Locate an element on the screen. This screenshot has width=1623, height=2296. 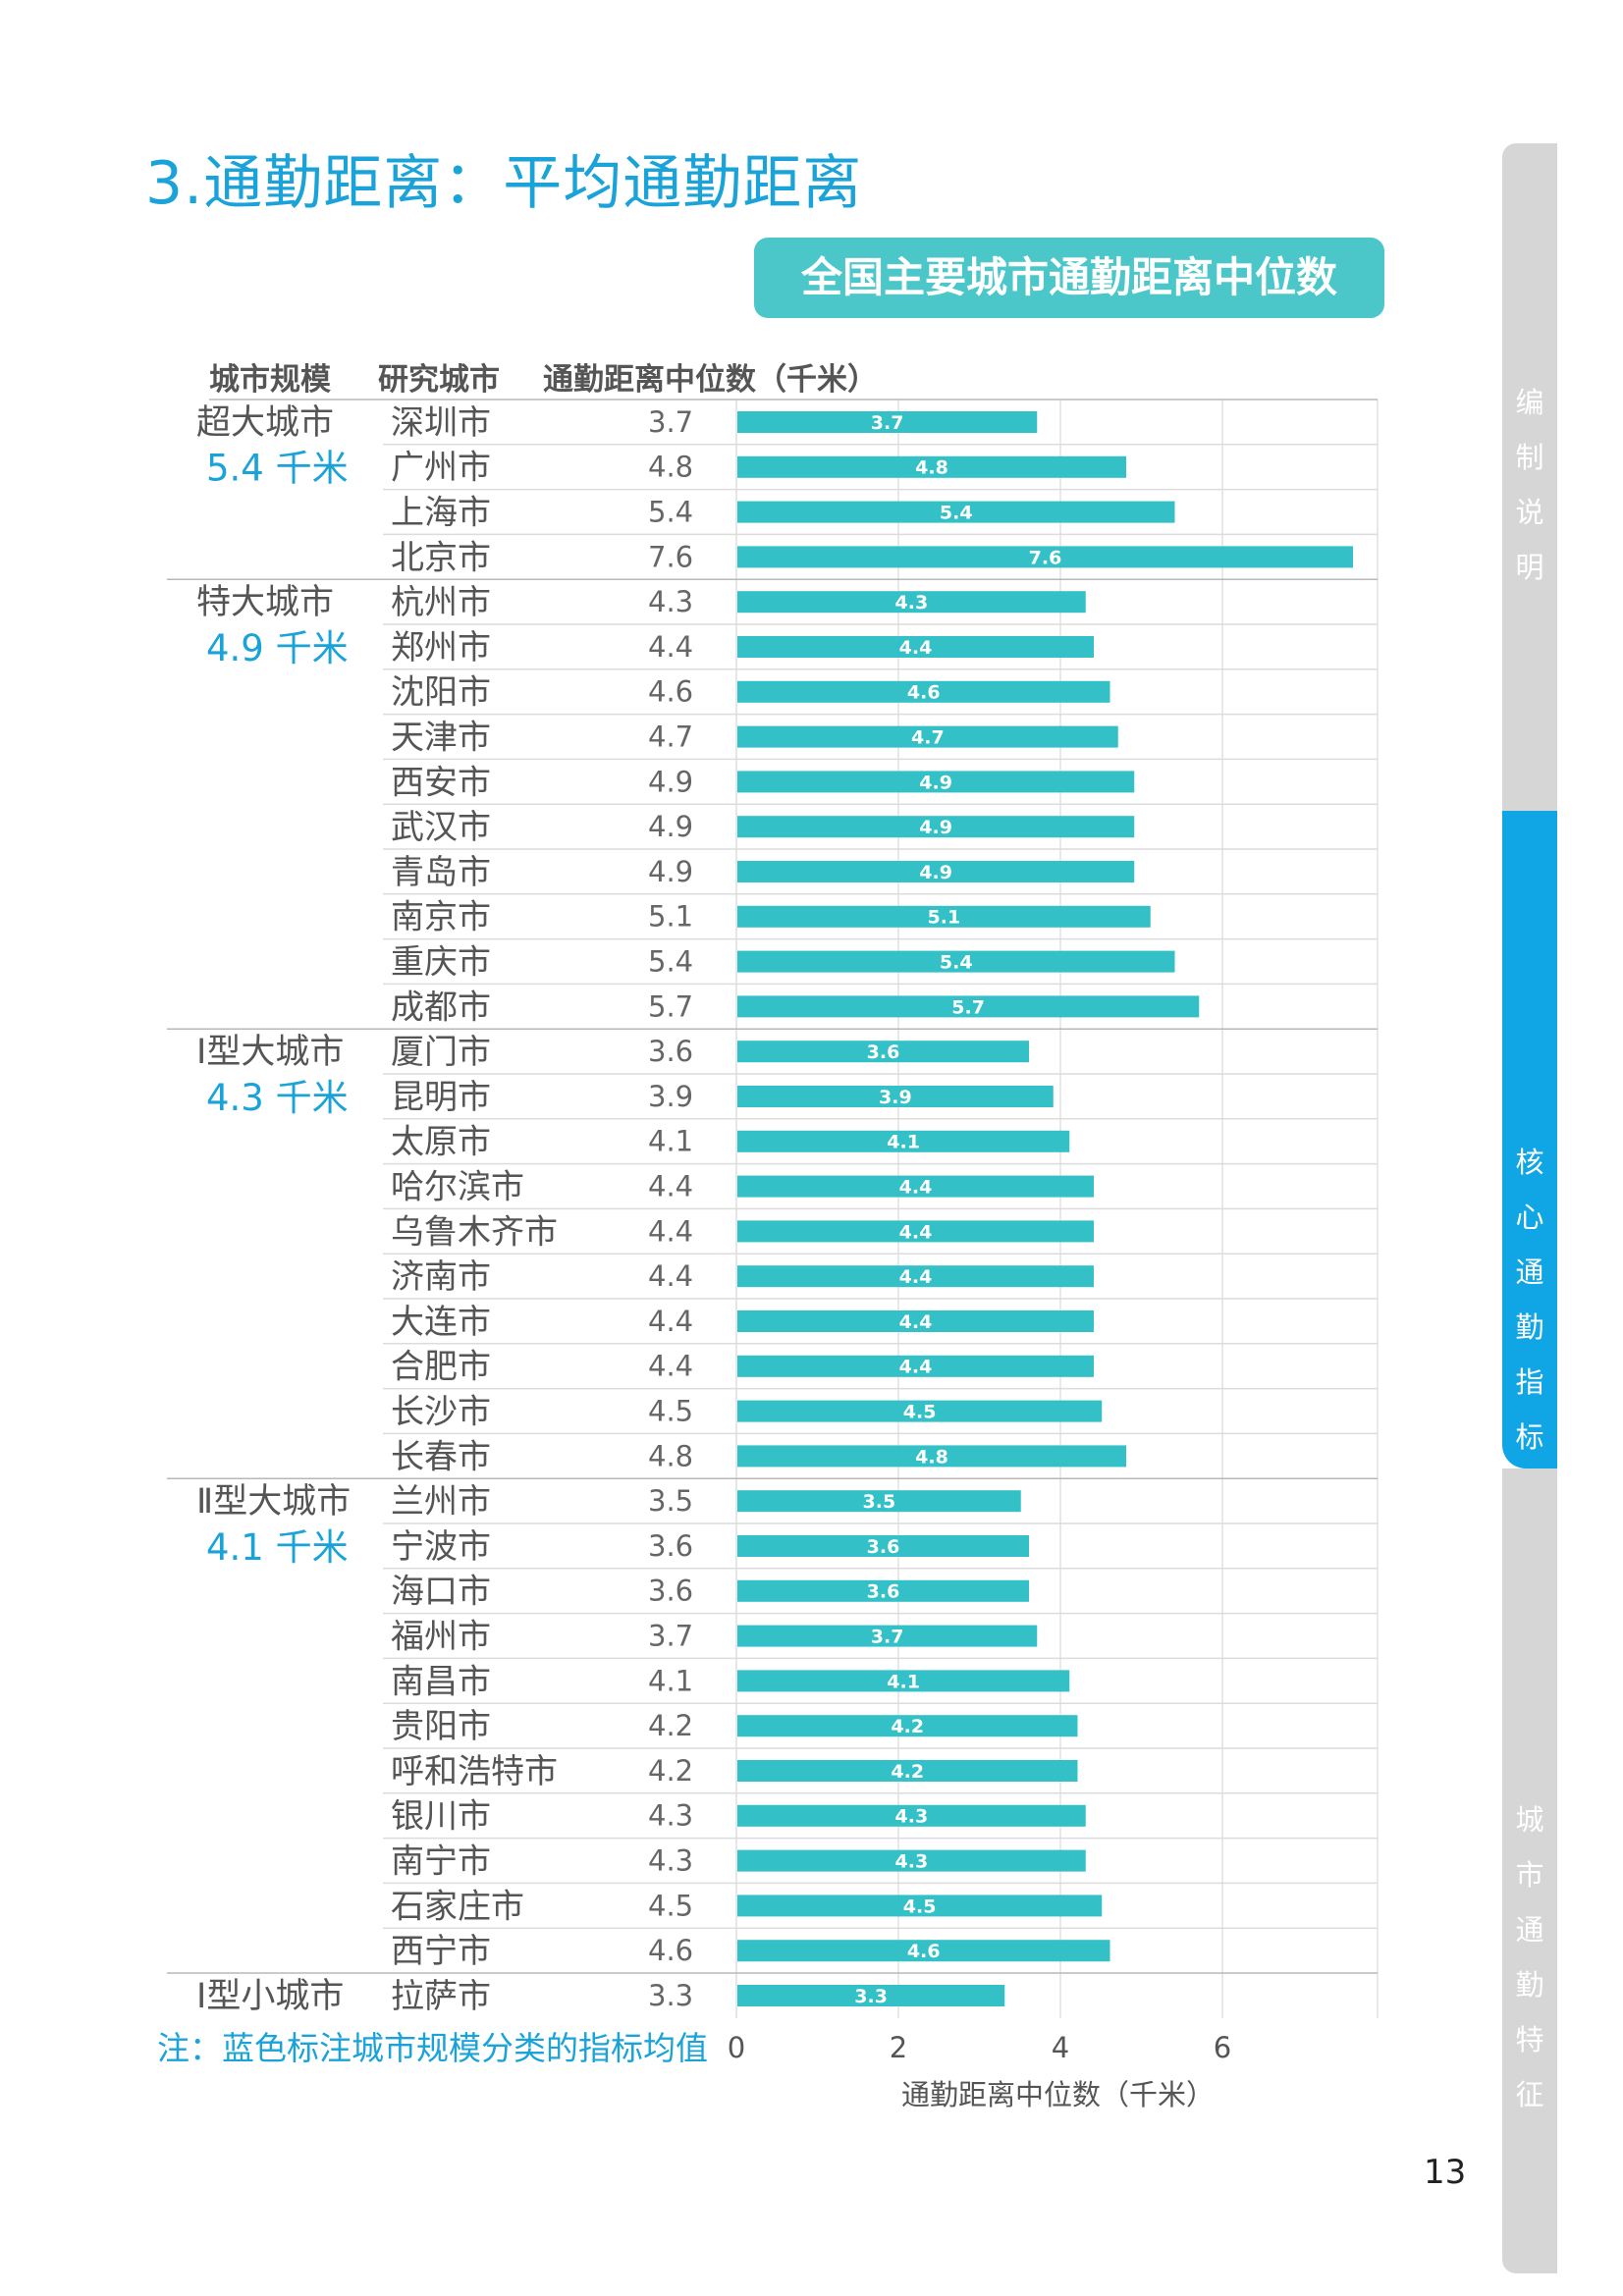
value-label: 4.8 is located at coordinates (670, 467).